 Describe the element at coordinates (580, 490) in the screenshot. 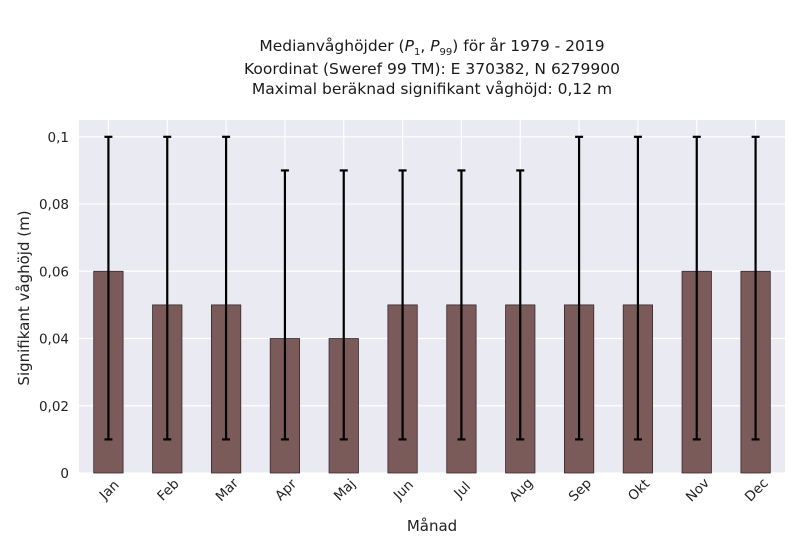

I see `x-tick-label: Sep` at that location.